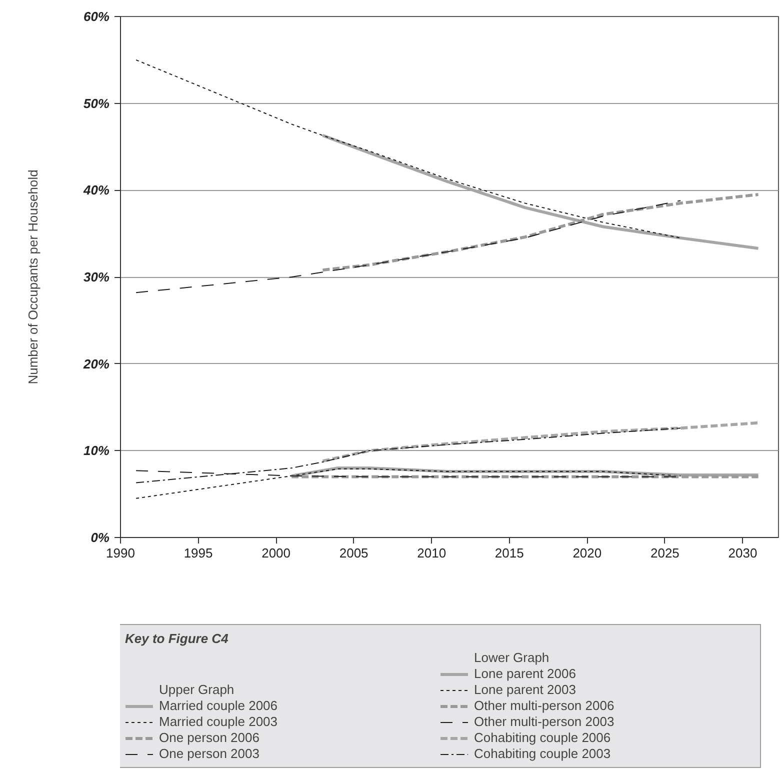 This screenshot has width=781, height=772. I want to click on x-tick-label: 1990, so click(120, 553).